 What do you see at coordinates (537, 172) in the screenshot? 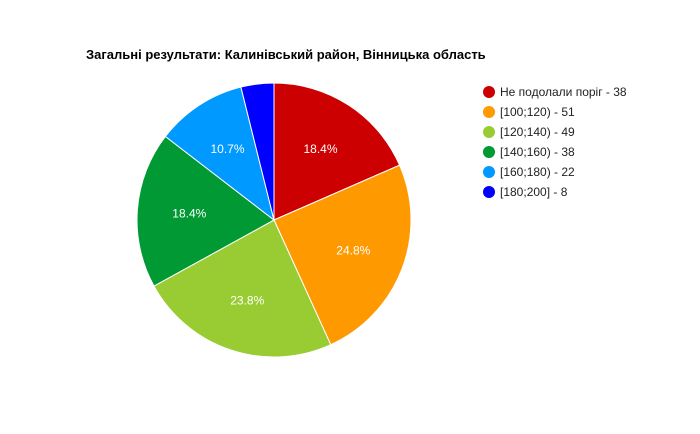
I see `legend-label-4: [160;180) - 22` at bounding box center [537, 172].